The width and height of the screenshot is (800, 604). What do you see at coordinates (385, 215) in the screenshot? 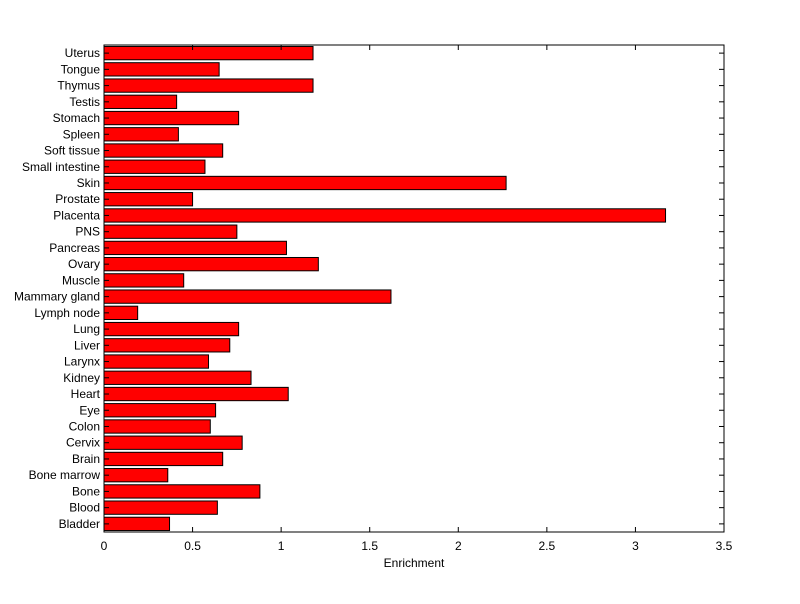
I see `bar-placenta` at bounding box center [385, 215].